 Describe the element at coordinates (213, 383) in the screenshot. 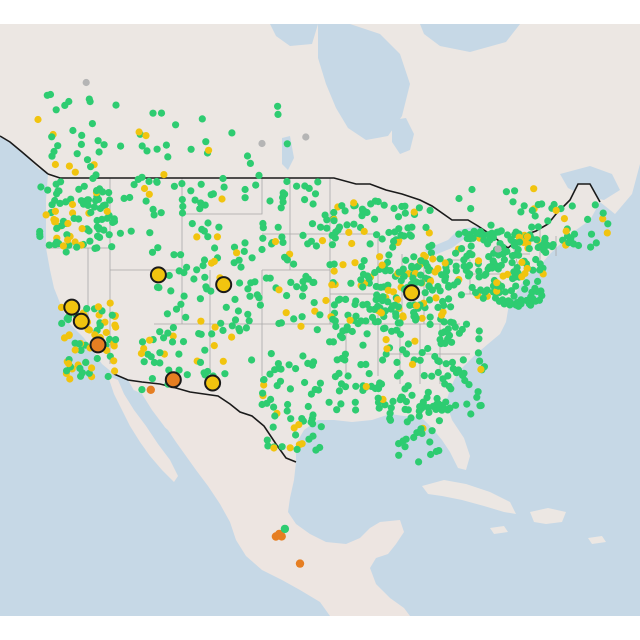

I see `station-marker-moderate` at that location.